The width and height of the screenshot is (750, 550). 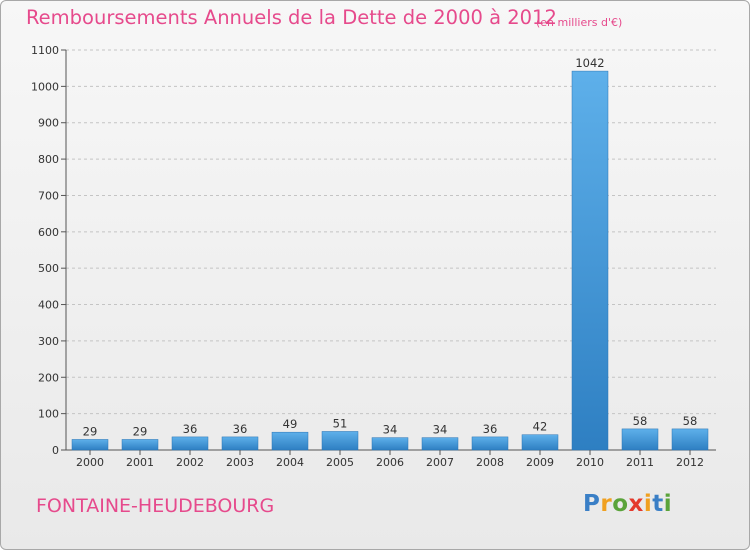 What do you see at coordinates (340, 423) in the screenshot?
I see `data-label-2005: 51` at bounding box center [340, 423].